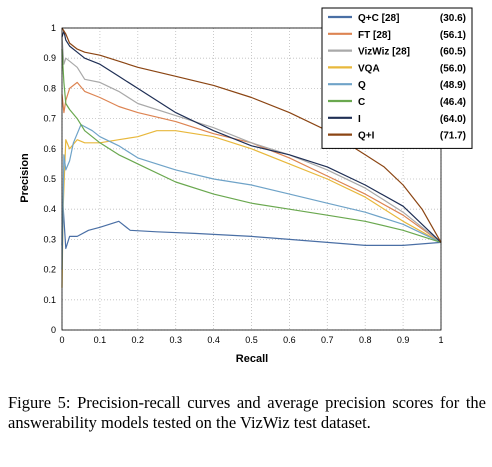 Image resolution: width=492 pixels, height=467 pixels. I want to click on y-tick-label: 0.2, so click(49, 270).